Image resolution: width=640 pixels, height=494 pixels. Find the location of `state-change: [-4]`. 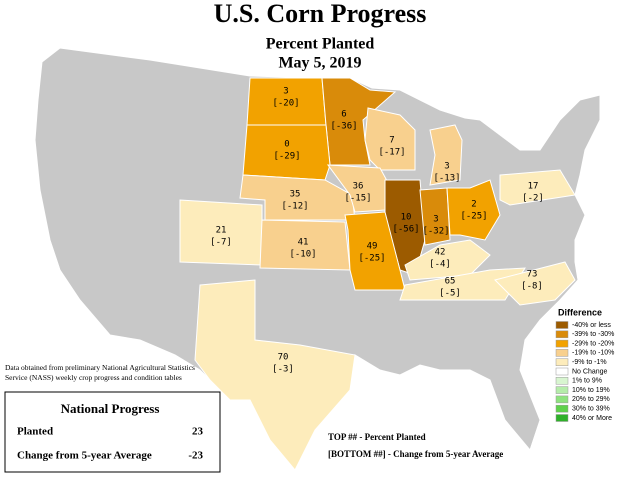

state-change: [-4] is located at coordinates (440, 265).